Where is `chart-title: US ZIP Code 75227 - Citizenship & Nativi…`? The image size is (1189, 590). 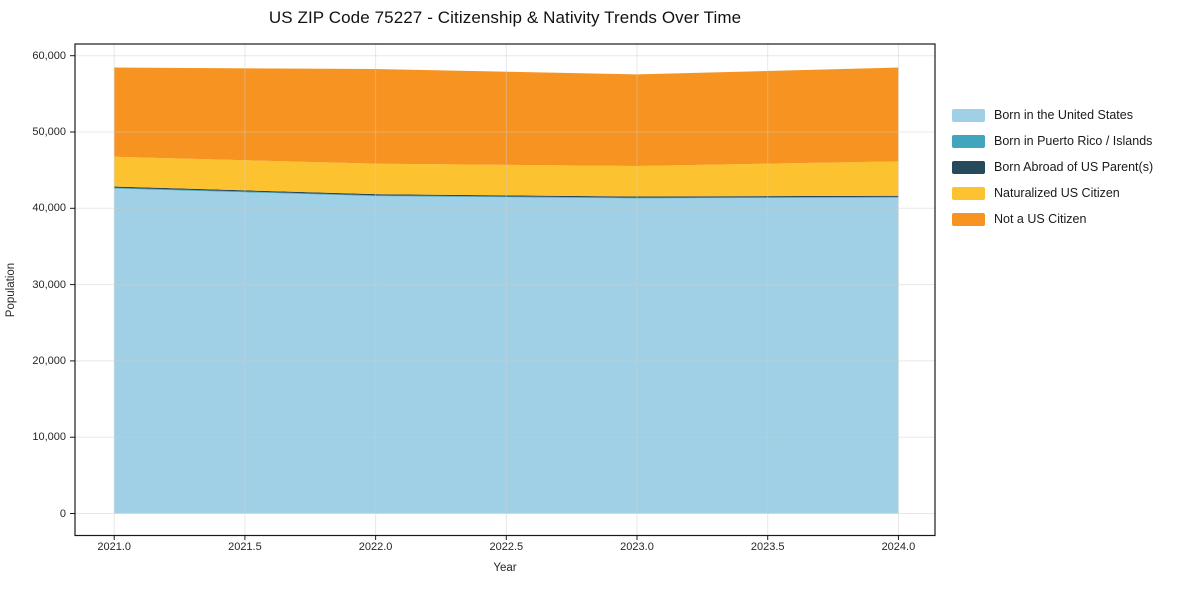
chart-title: US ZIP Code 75227 - Citizenship & Nativi… is located at coordinates (505, 17).